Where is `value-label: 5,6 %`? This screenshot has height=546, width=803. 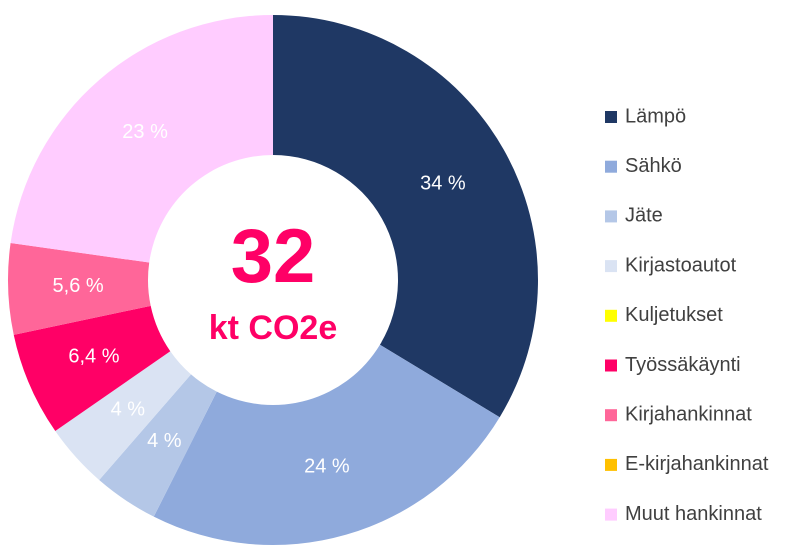
value-label: 5,6 % is located at coordinates (78, 286).